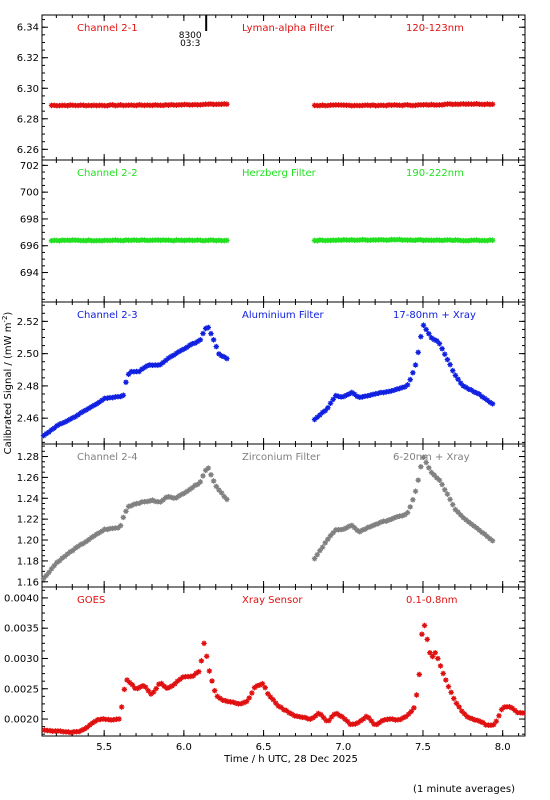  Describe the element at coordinates (28, 354) in the screenshot. I see `y-tick-label: 2.50` at that location.